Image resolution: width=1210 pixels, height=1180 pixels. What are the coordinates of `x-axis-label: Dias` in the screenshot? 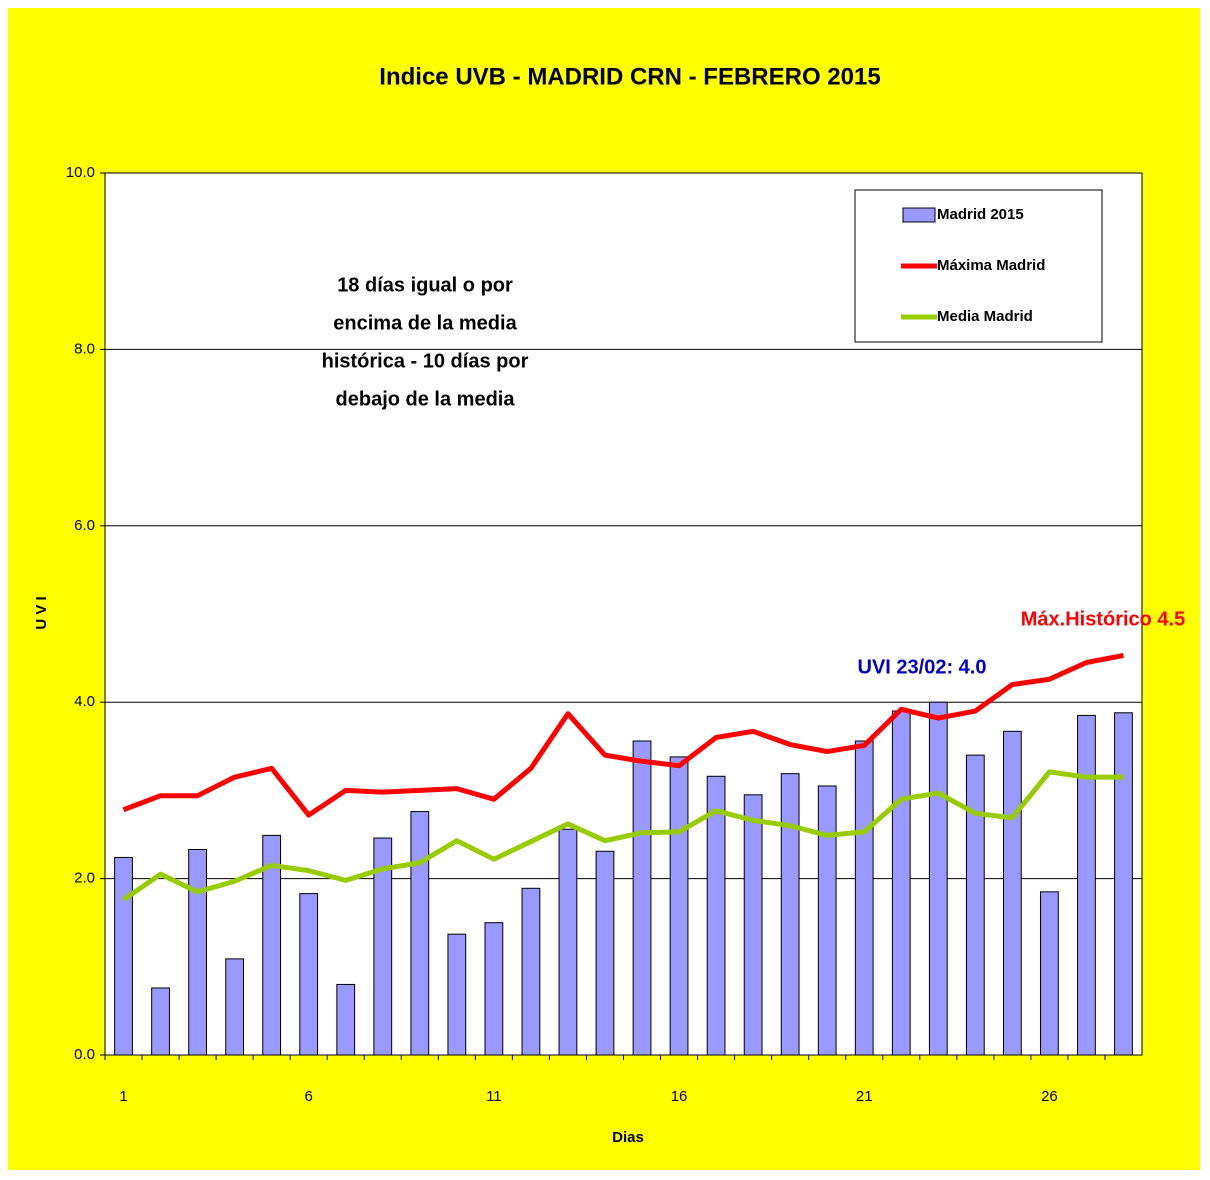 It's located at (628, 1137).